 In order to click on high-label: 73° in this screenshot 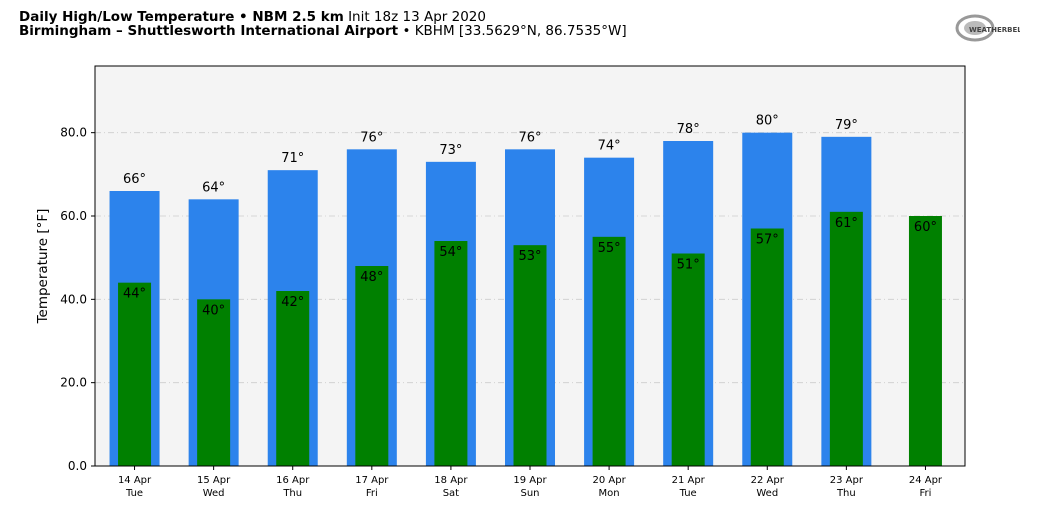, I will do `click(450, 150)`.